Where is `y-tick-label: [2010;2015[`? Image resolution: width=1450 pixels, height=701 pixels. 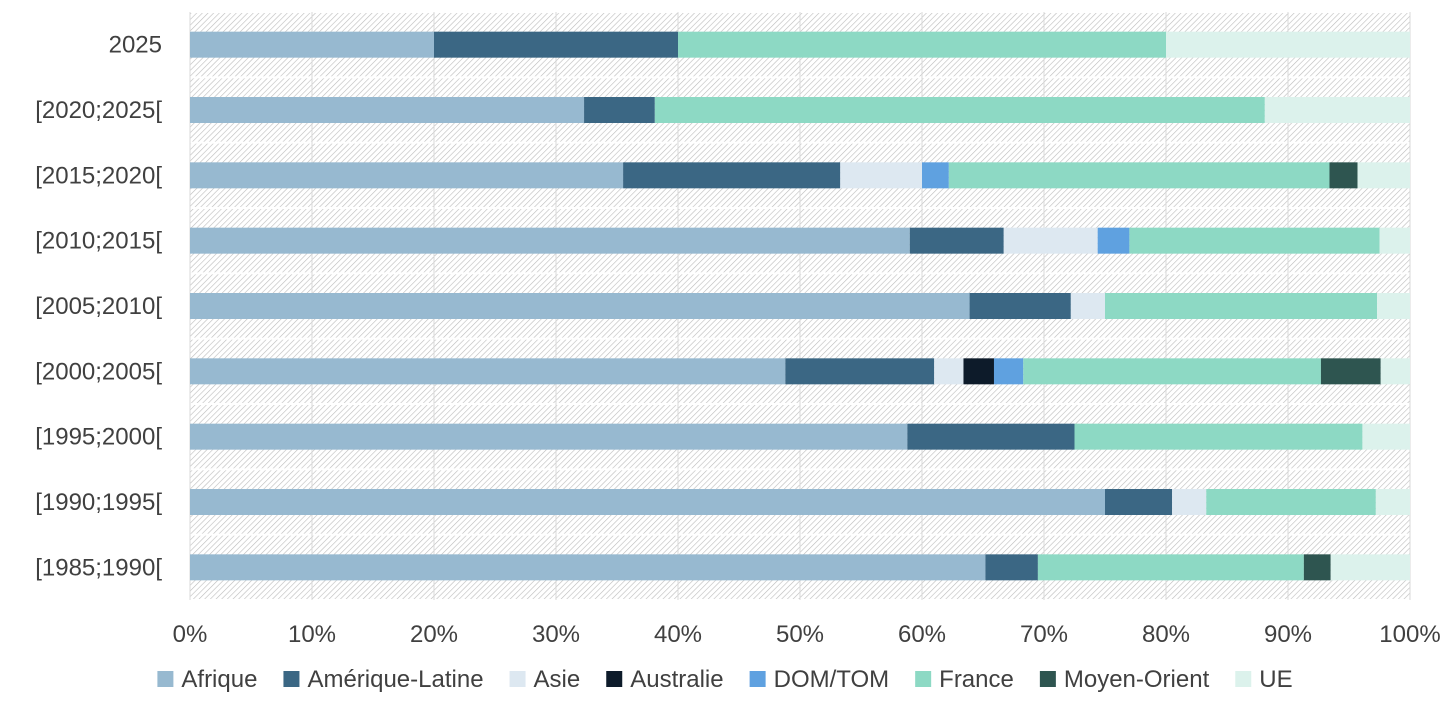 y-tick-label: [2010;2015[ is located at coordinates (98, 241).